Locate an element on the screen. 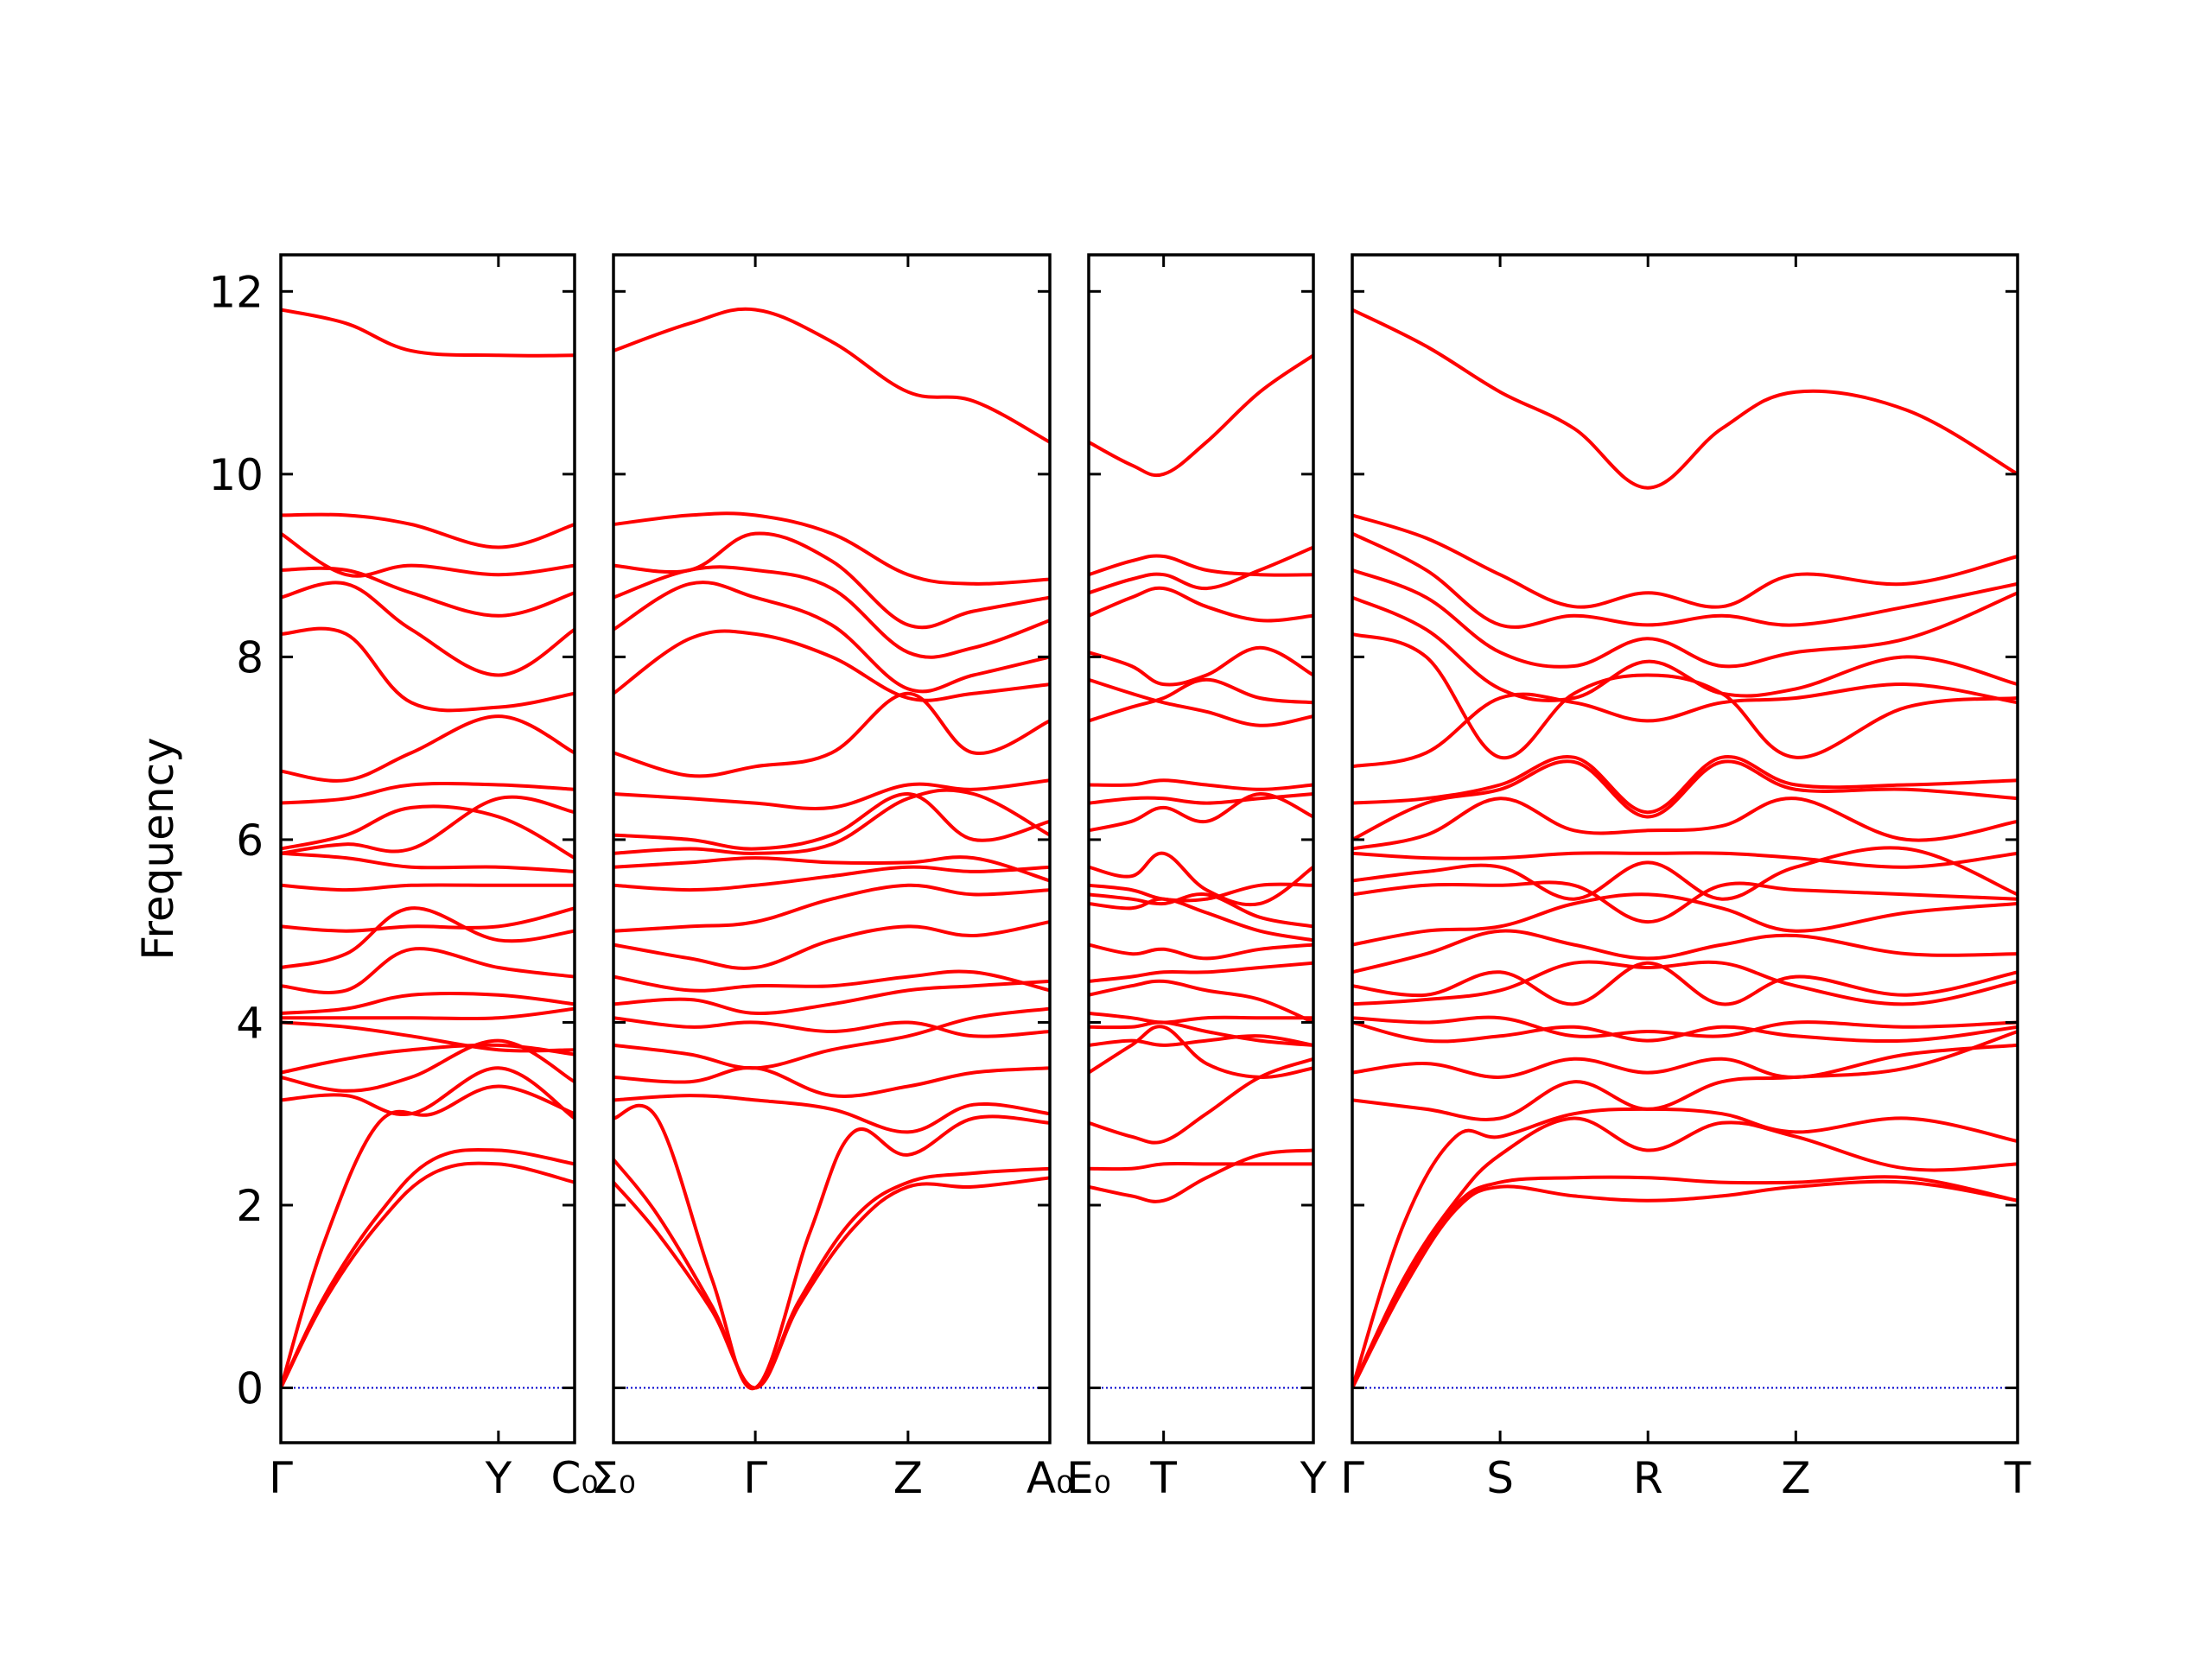 The height and width of the screenshot is (1663, 2212). x-tick-label: E₀ is located at coordinates (1088, 1478).